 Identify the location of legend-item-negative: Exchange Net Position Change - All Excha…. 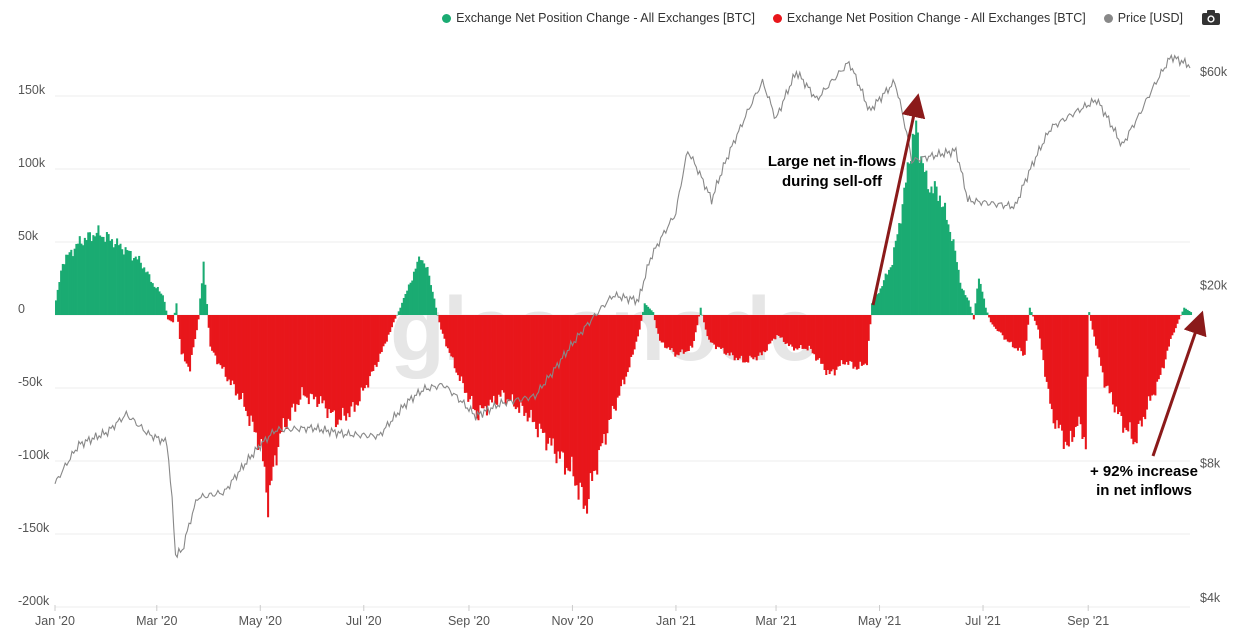
(929, 18).